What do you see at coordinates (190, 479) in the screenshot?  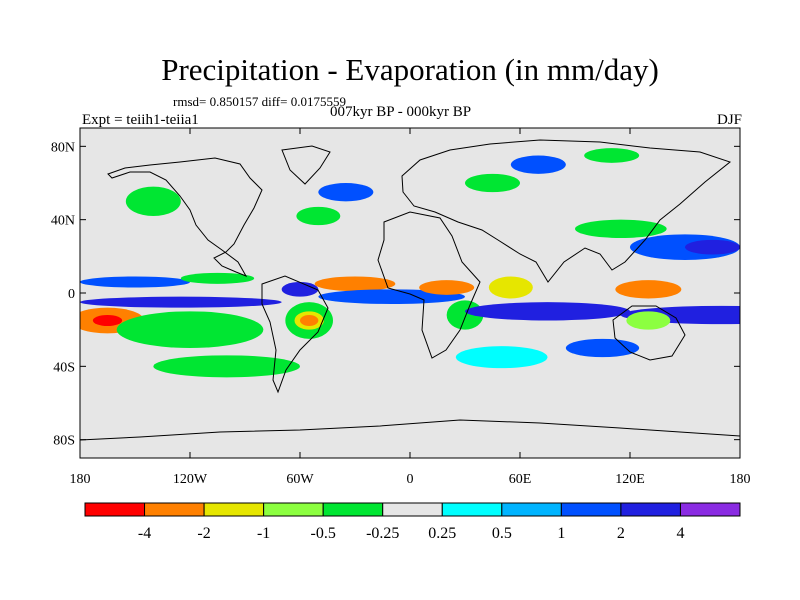 I see `x-tick-label-1: 120W` at bounding box center [190, 479].